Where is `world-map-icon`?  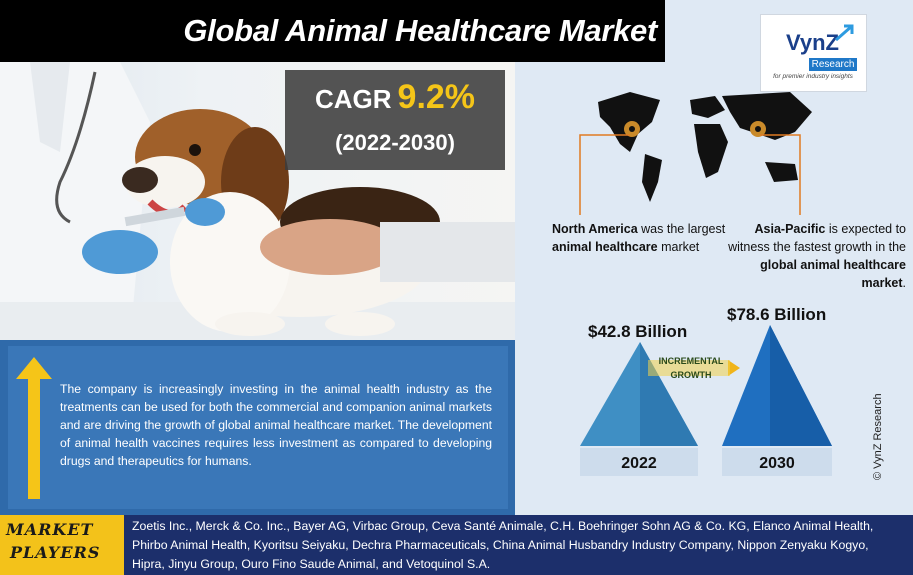
world-map-icon is located at coordinates (705, 147).